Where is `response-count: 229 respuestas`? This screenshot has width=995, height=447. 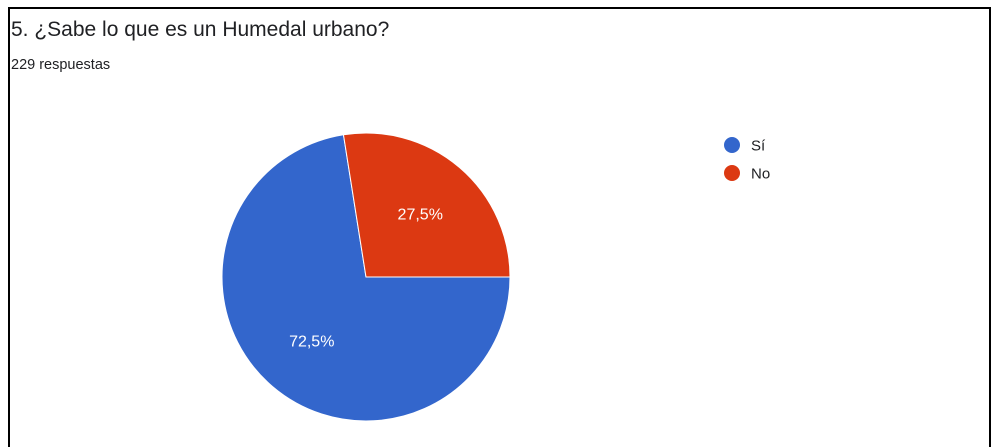
response-count: 229 respuestas is located at coordinates (61, 65).